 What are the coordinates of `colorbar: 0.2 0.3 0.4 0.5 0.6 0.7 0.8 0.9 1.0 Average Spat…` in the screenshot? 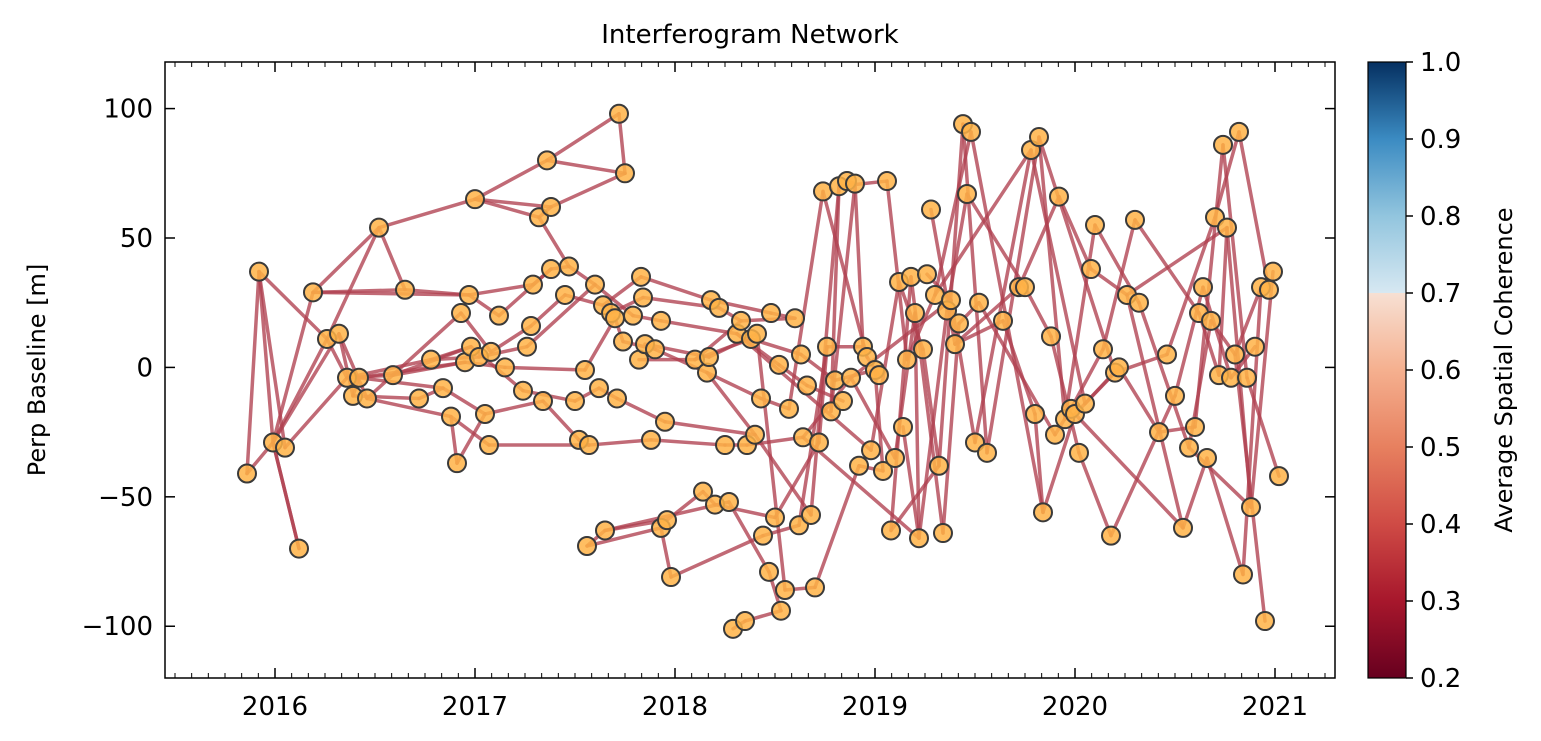 It's located at (1442, 371).